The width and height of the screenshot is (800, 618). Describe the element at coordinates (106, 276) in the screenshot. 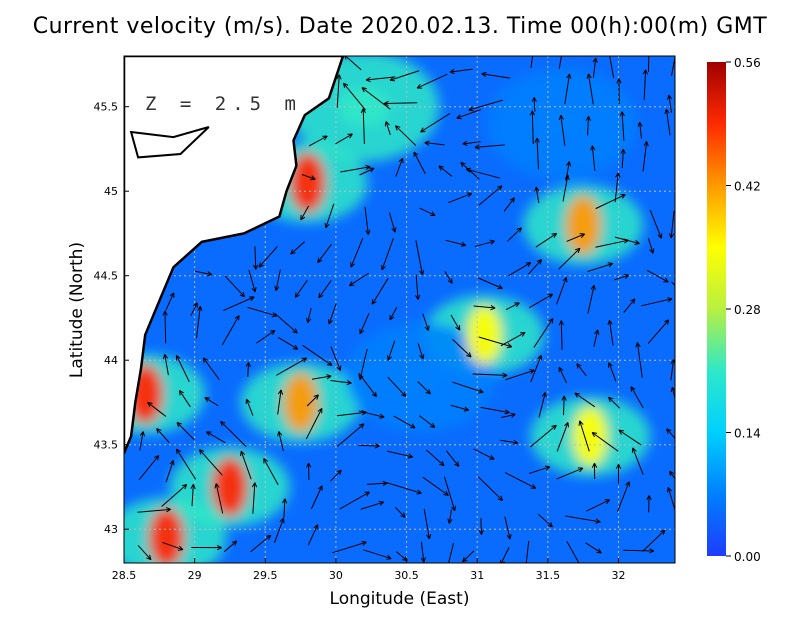

I see `y-tick-label: 44.5` at that location.